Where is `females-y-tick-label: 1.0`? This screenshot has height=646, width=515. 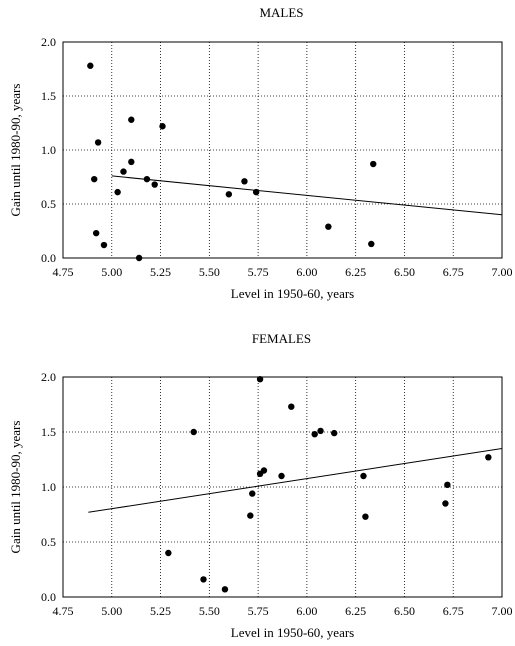 females-y-tick-label: 1.0 is located at coordinates (48, 487).